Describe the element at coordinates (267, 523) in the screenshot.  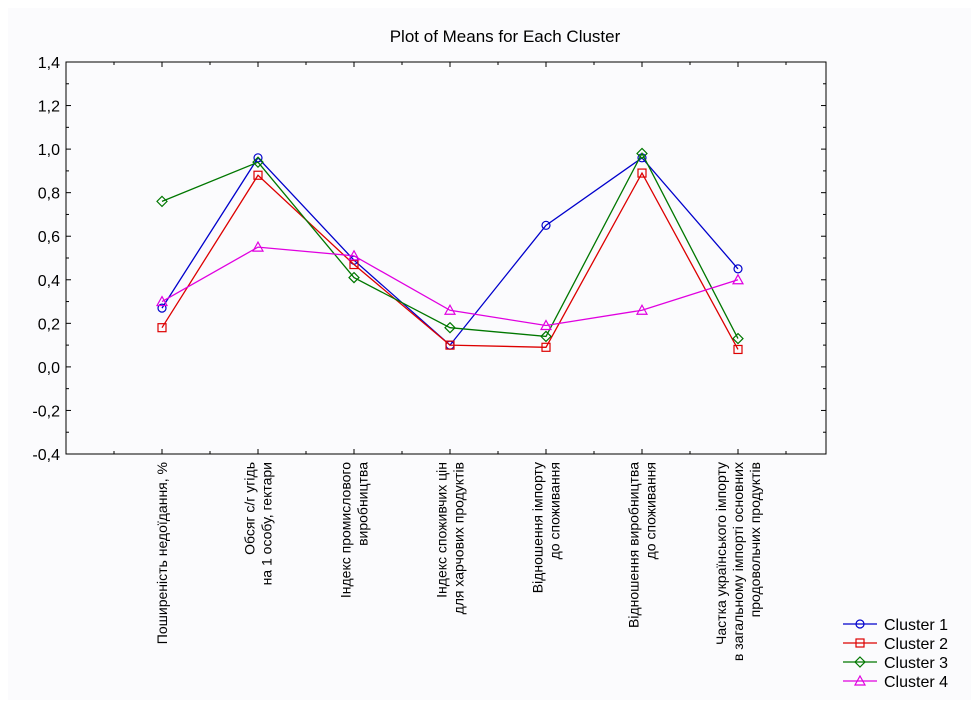
I see `x-category-label: на 1 особу, гектари` at that location.